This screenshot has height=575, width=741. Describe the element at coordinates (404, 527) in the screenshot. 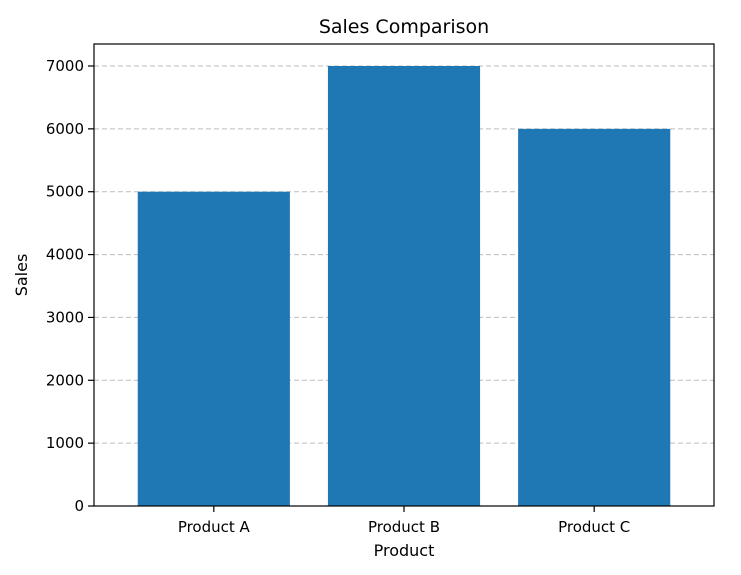

I see `x-tick-label: Product B` at that location.